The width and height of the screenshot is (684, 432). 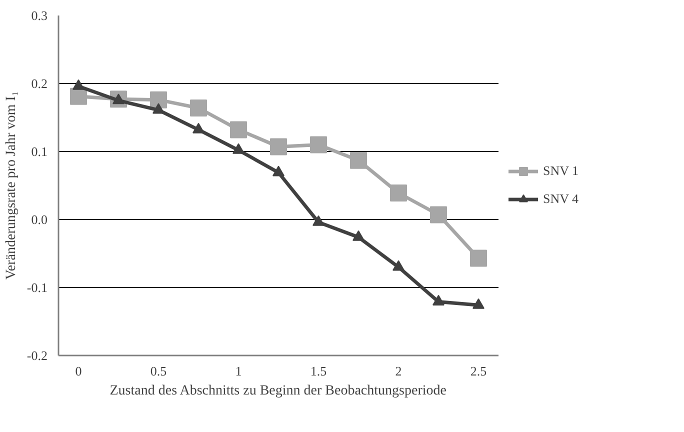 What do you see at coordinates (561, 171) in the screenshot?
I see `legend-label: SNV 1` at bounding box center [561, 171].